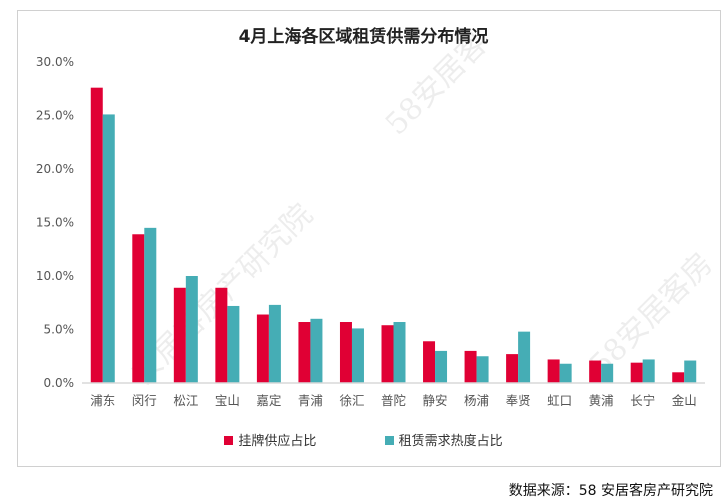 Image resolution: width=727 pixels, height=503 pixels. Describe the element at coordinates (55, 169) in the screenshot. I see `y-tick-label: 20.0%` at that location.